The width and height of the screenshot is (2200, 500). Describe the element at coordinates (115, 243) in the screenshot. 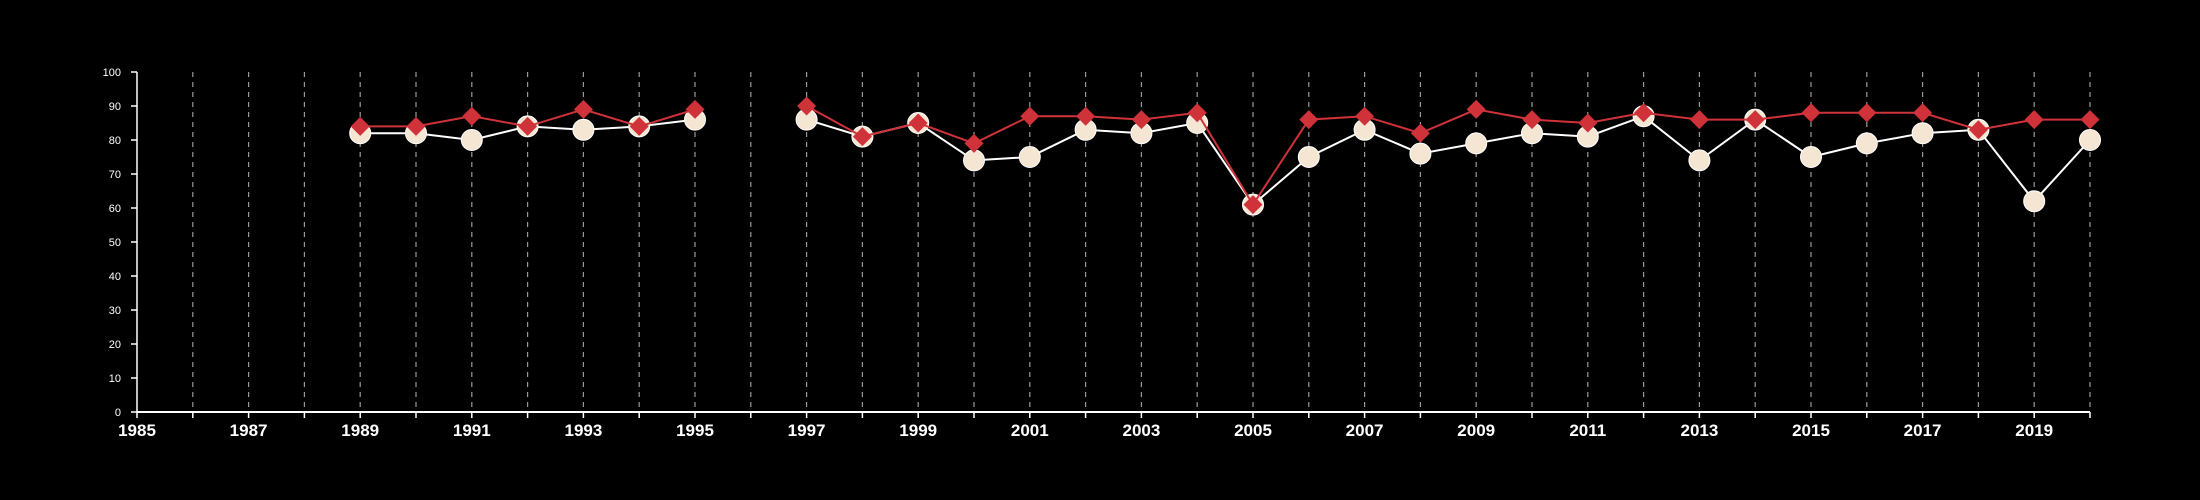

I see `y-tick-label: 50` at that location.